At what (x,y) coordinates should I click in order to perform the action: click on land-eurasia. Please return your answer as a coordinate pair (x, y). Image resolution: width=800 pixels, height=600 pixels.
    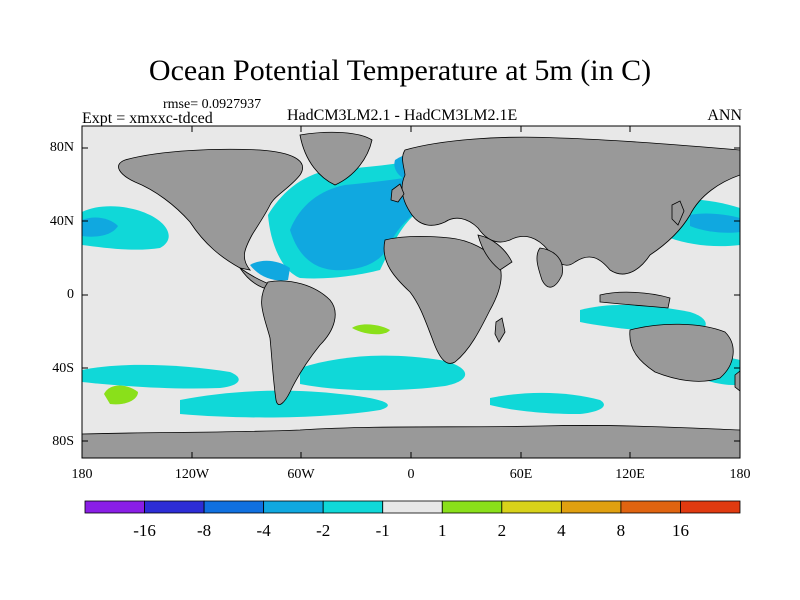
    Looking at the image, I should click on (570, 205).